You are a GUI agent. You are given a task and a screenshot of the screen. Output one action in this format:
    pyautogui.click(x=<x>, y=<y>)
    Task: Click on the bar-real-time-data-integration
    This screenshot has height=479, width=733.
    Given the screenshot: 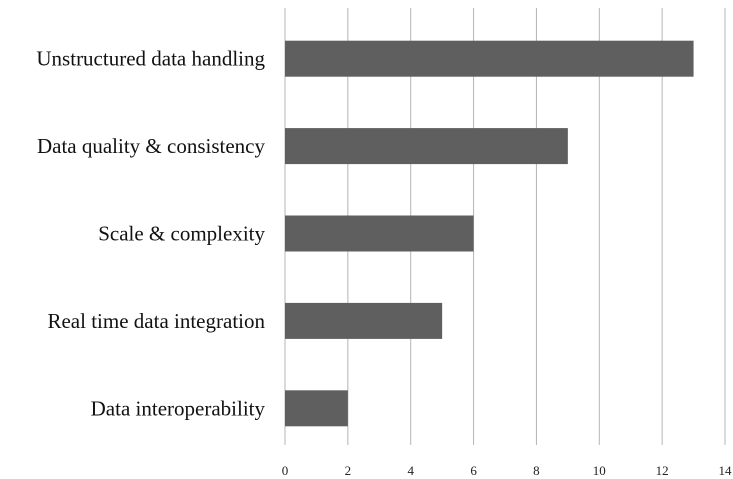 What is the action you would take?
    pyautogui.click(x=364, y=320)
    